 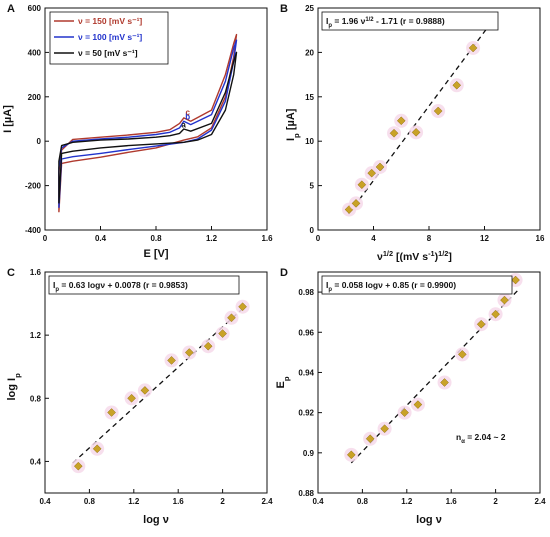 What do you see at coordinates (419, 285) in the screenshot?
I see `label-part: + 0.85 (r = 0.9900)` at bounding box center [419, 285].